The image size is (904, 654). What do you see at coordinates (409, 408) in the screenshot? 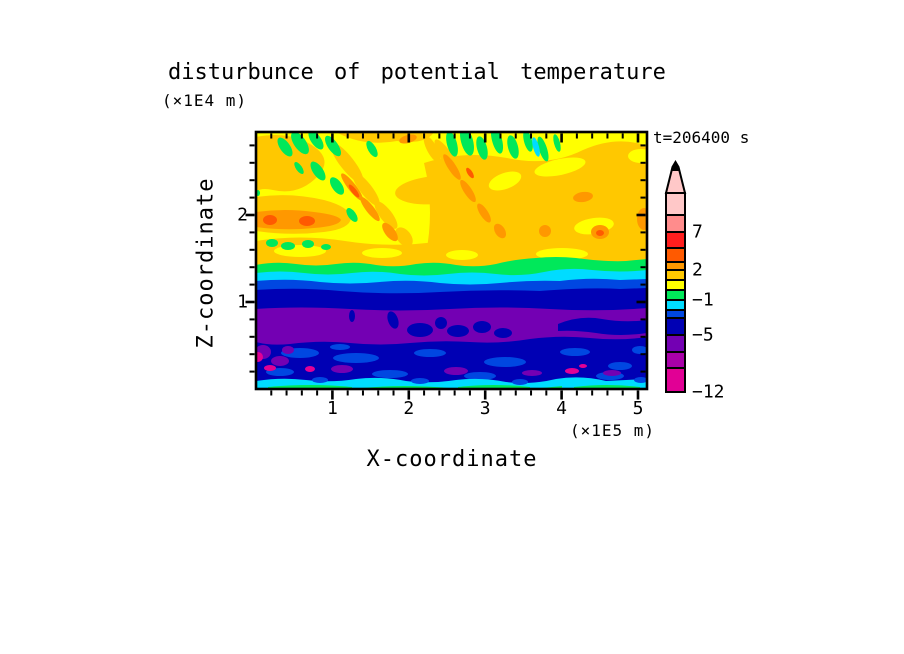
I see `x-tick-label-2: 2` at bounding box center [409, 408].